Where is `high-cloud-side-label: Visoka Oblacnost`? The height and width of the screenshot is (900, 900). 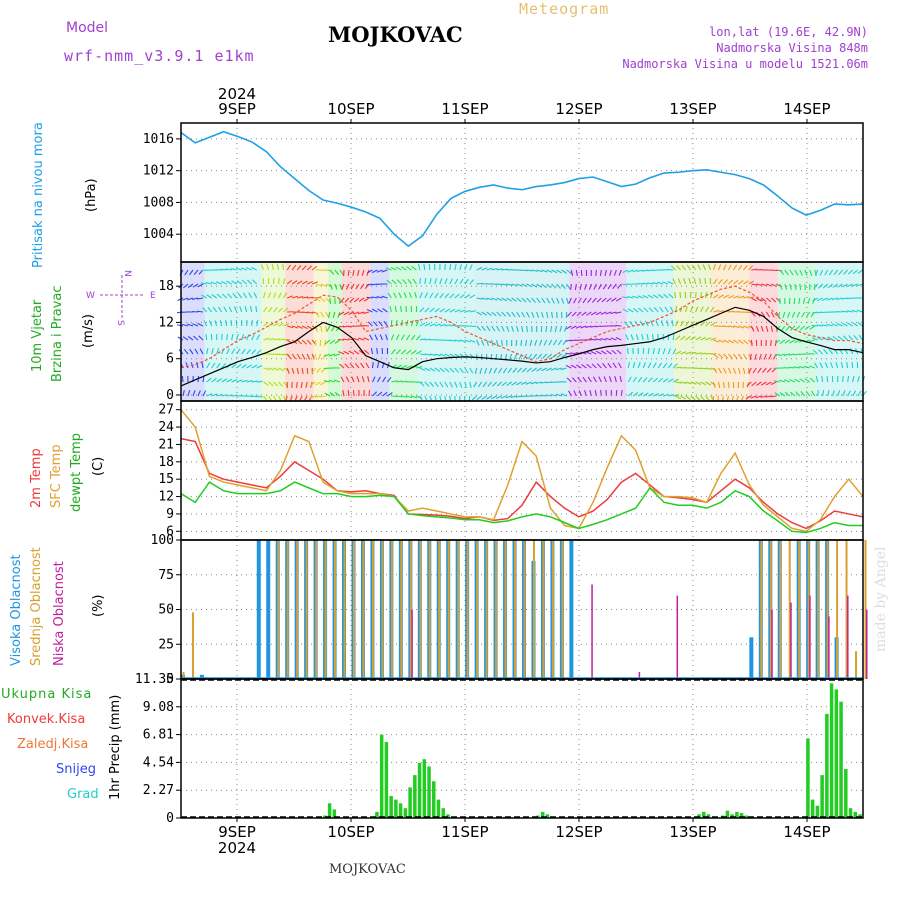 high-cloud-side-label: Visoka Oblacnost is located at coordinates (16, 610).